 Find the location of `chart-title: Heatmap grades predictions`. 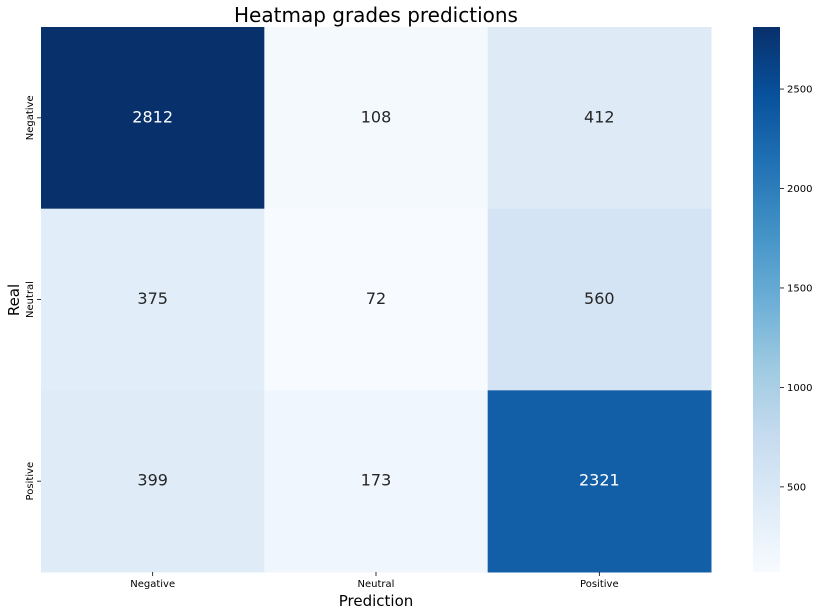

chart-title: Heatmap grades predictions is located at coordinates (376, 15).